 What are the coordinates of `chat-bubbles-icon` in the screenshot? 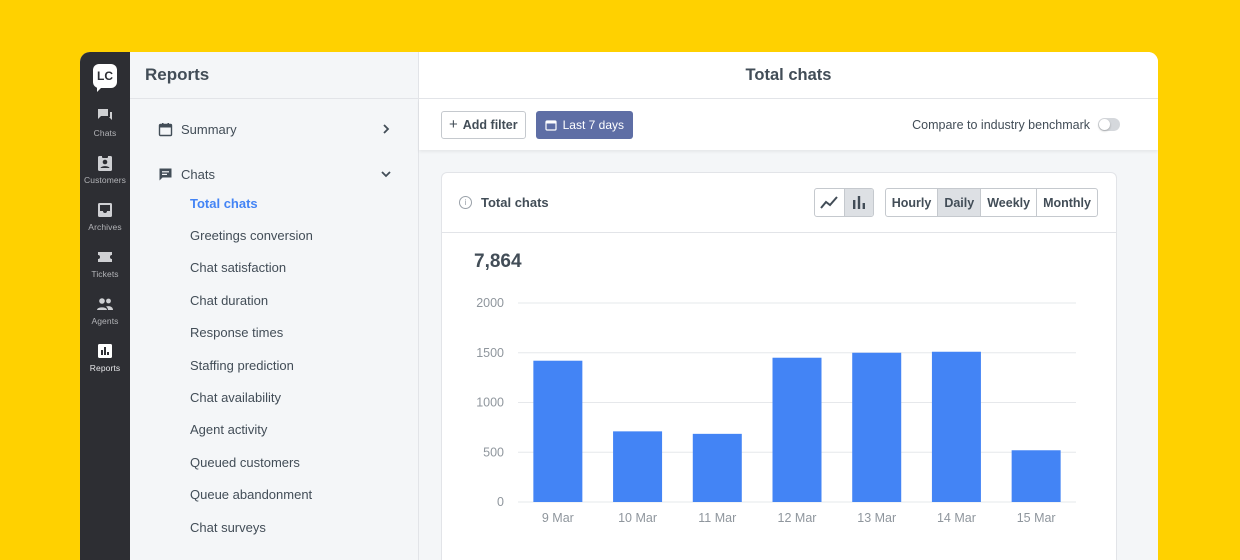 It's located at (105, 114).